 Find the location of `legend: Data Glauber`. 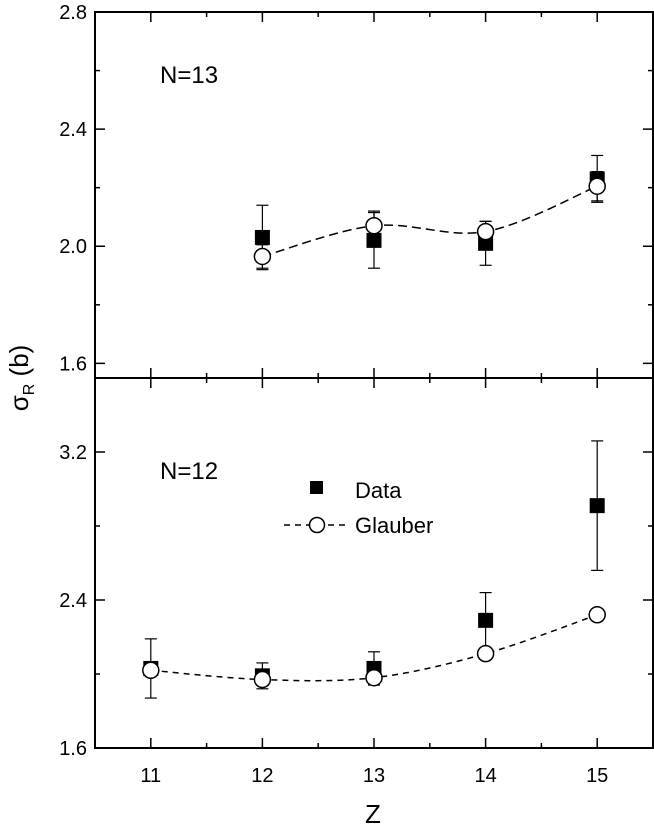

legend: Data Glauber is located at coordinates (358, 508).